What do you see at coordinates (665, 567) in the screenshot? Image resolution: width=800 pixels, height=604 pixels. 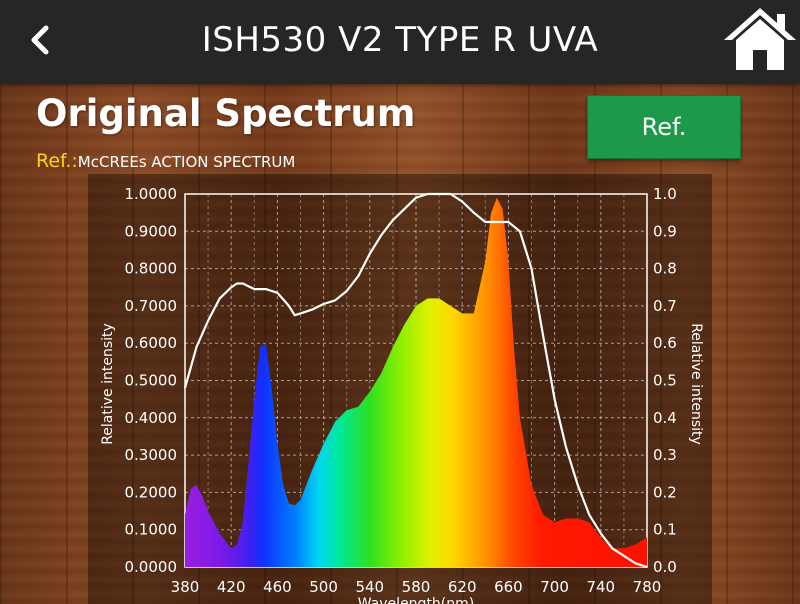 I see `y-tick-label-right: 0.0` at bounding box center [665, 567].